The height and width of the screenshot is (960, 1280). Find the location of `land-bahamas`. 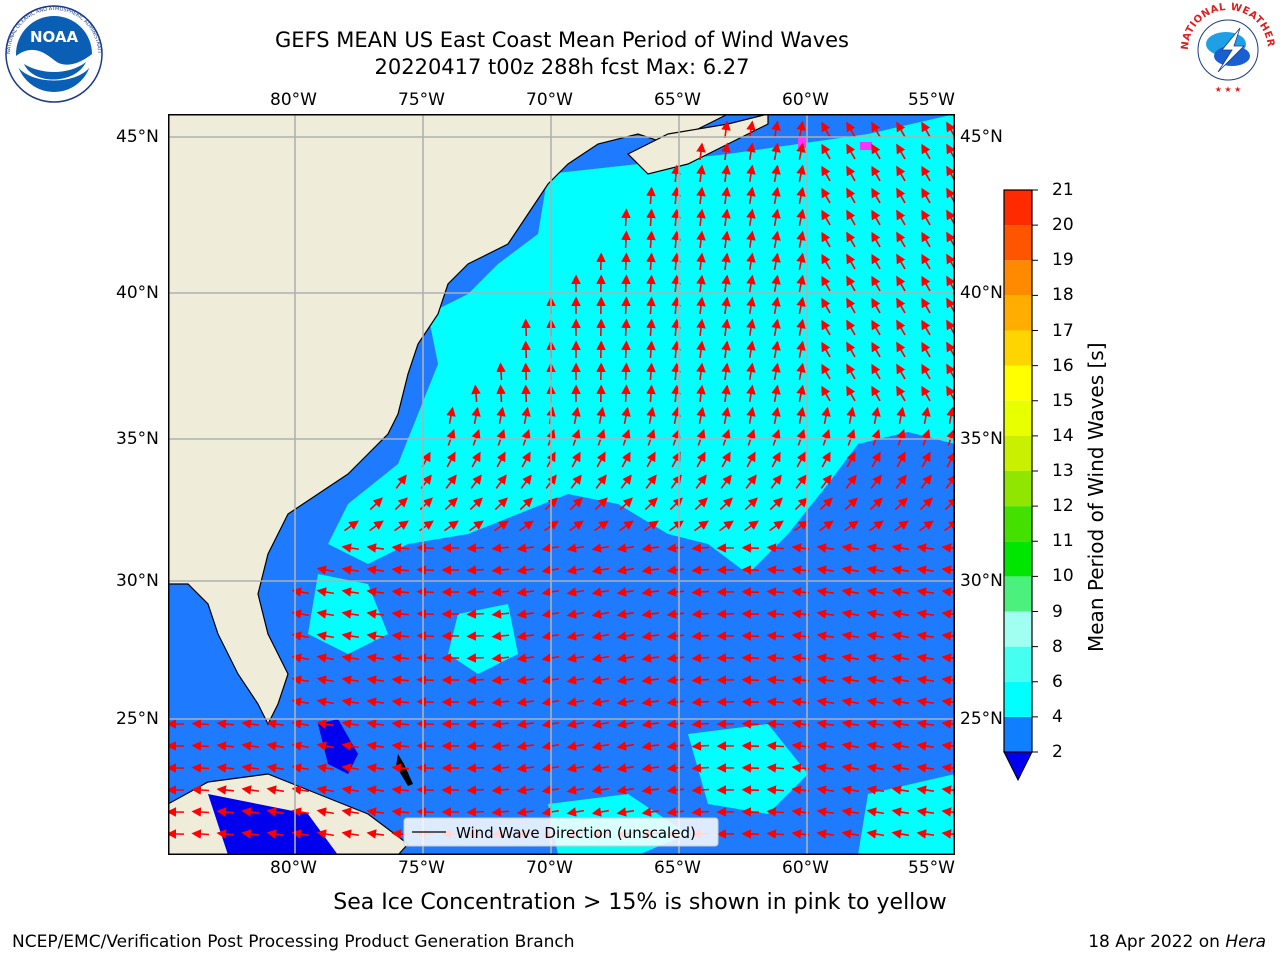

land-bahamas is located at coordinates (404, 770).